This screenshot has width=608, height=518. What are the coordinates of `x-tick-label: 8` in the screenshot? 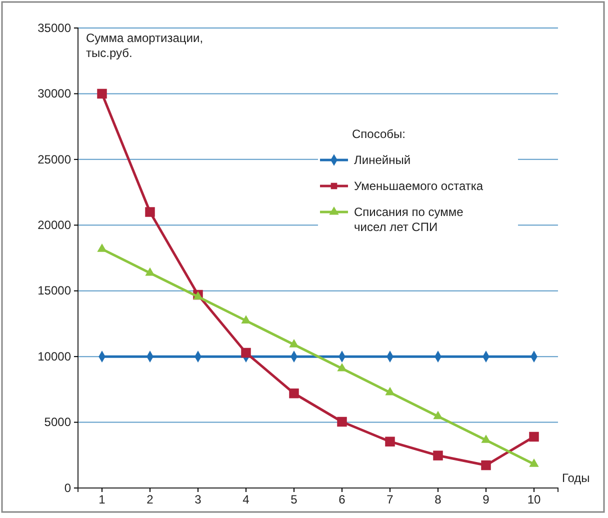 It's located at (438, 499).